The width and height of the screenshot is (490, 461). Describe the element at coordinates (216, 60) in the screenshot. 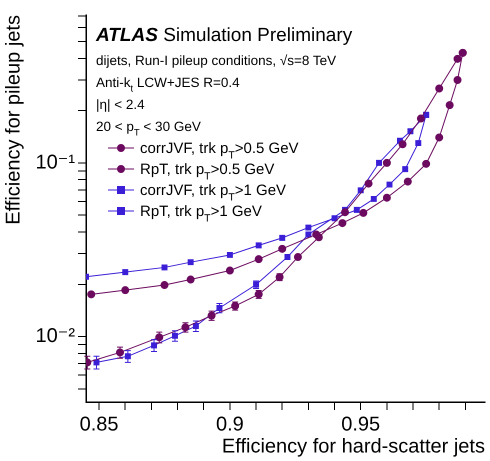

I see `annotation: dijets, Run-I pileup conditions, √s=8 TeV` at that location.